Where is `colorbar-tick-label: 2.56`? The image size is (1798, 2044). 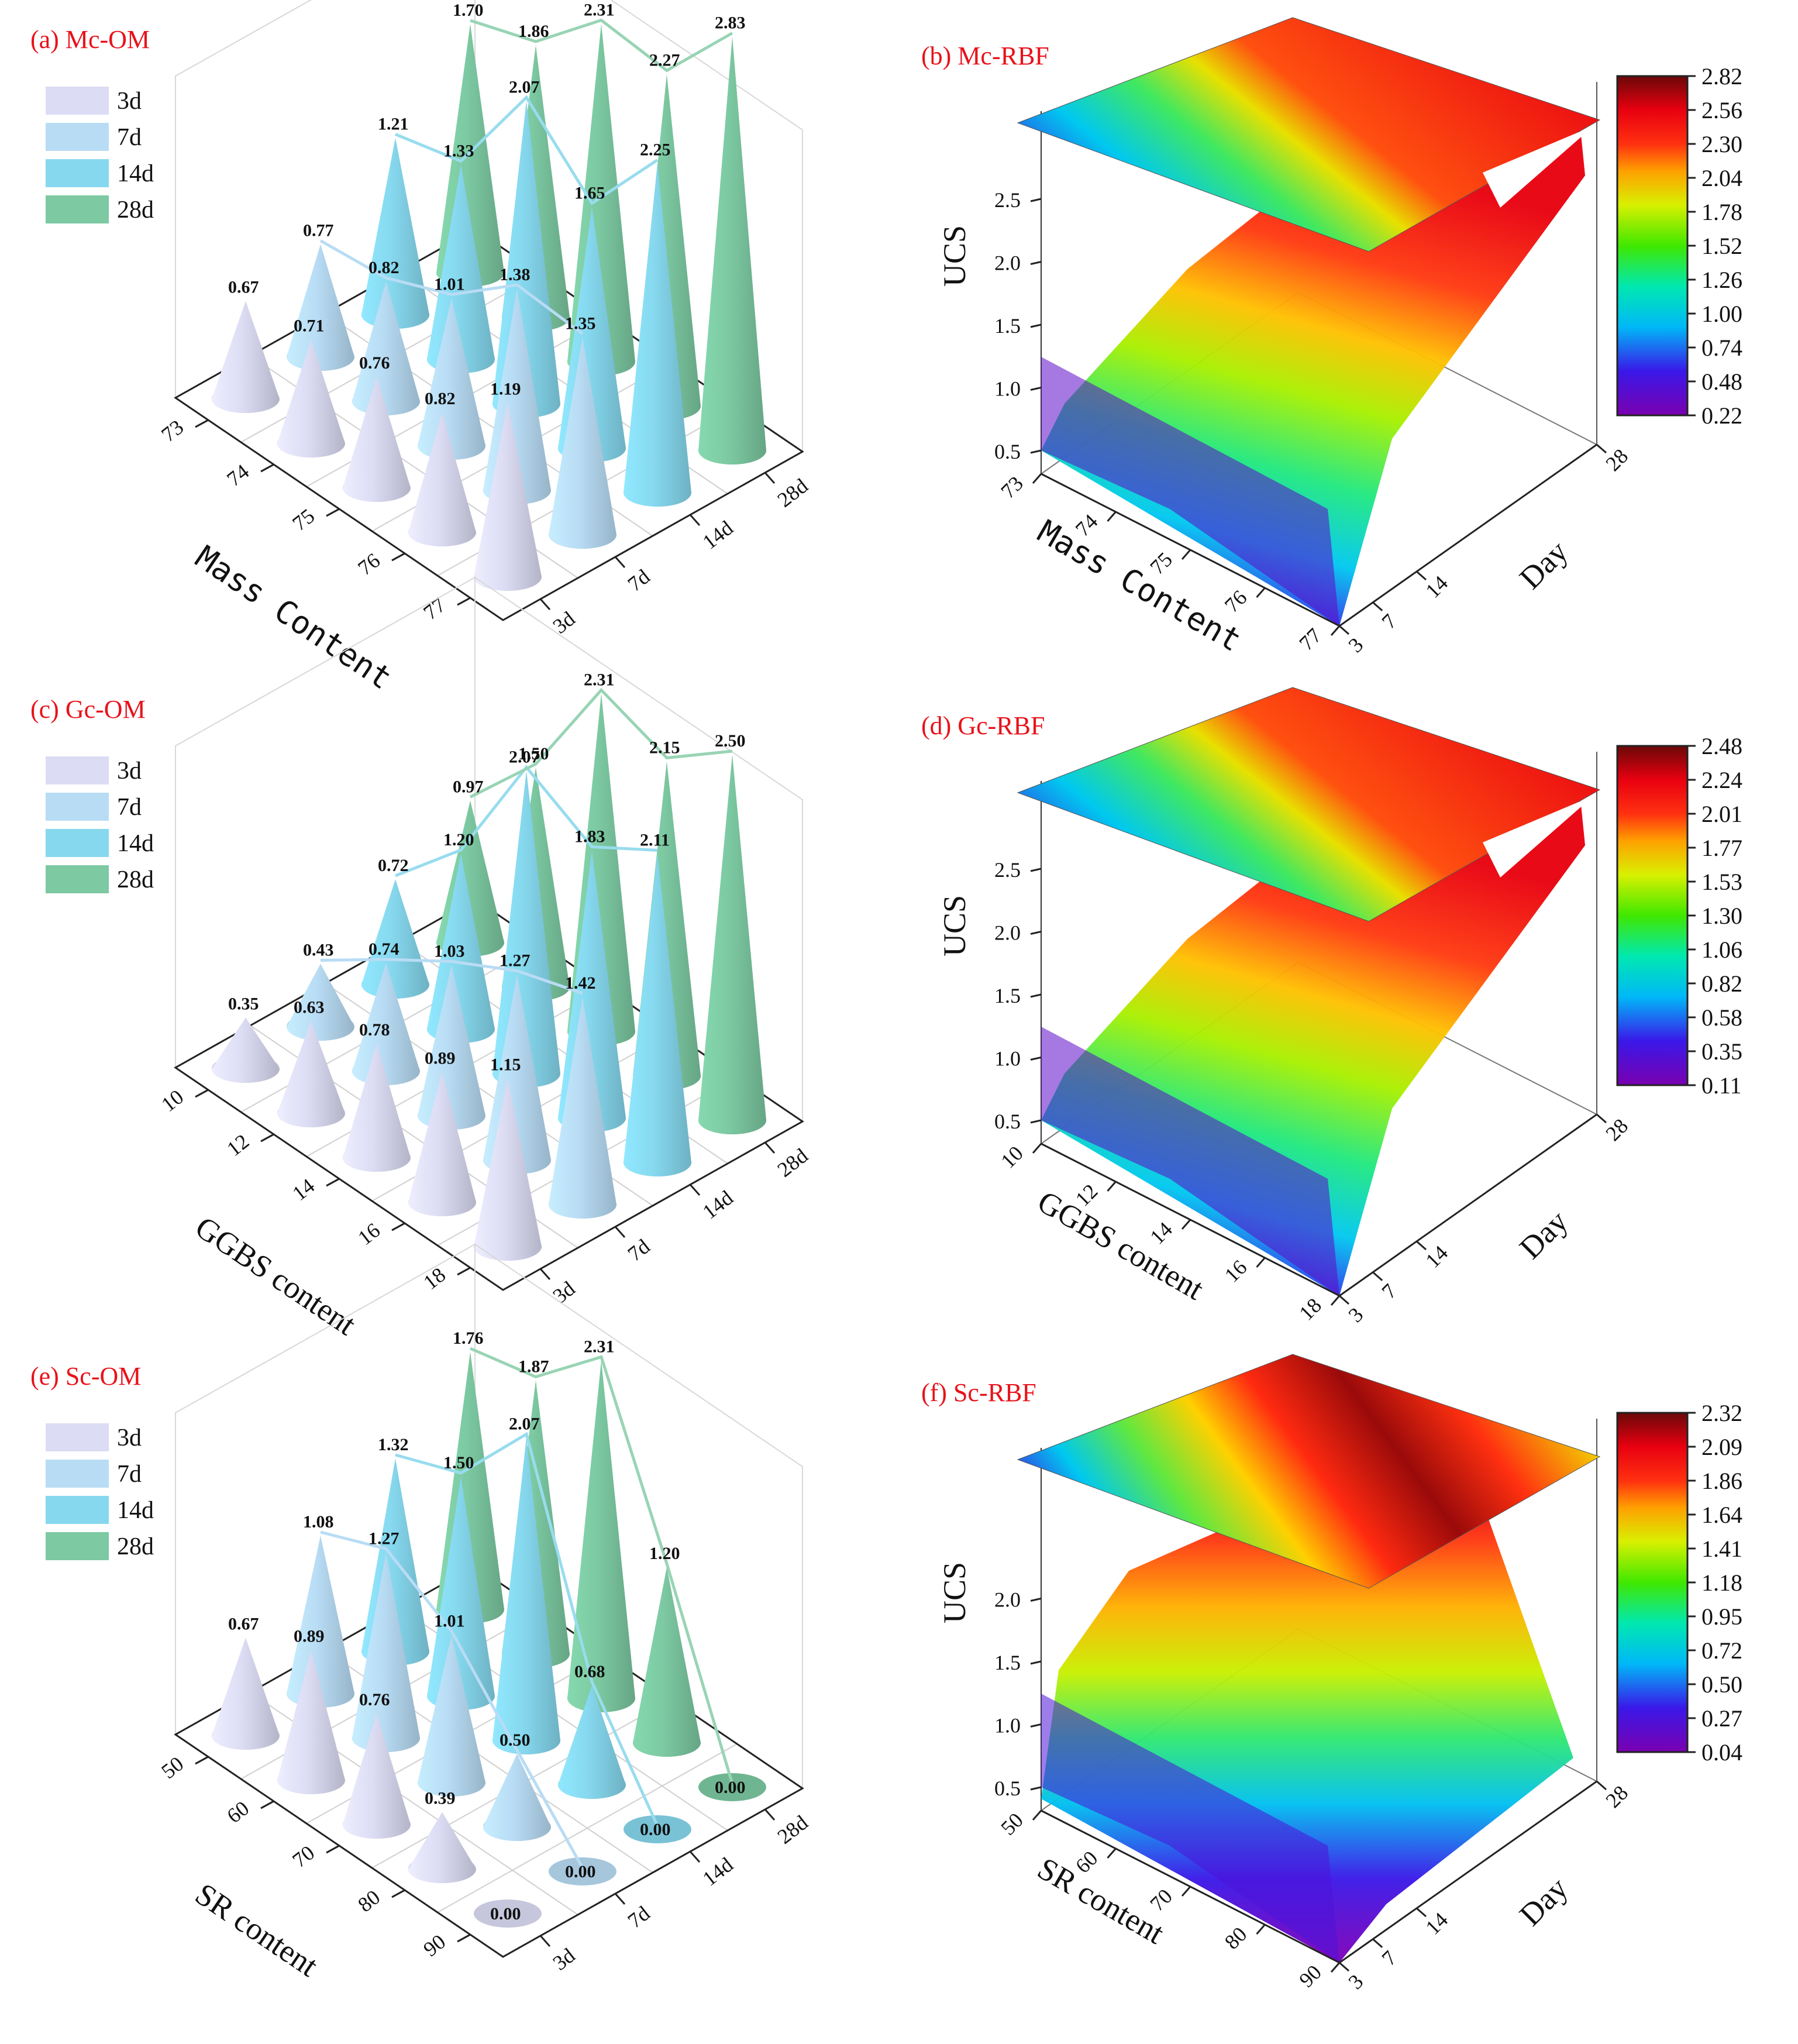
colorbar-tick-label: 2.56 is located at coordinates (1721, 110).